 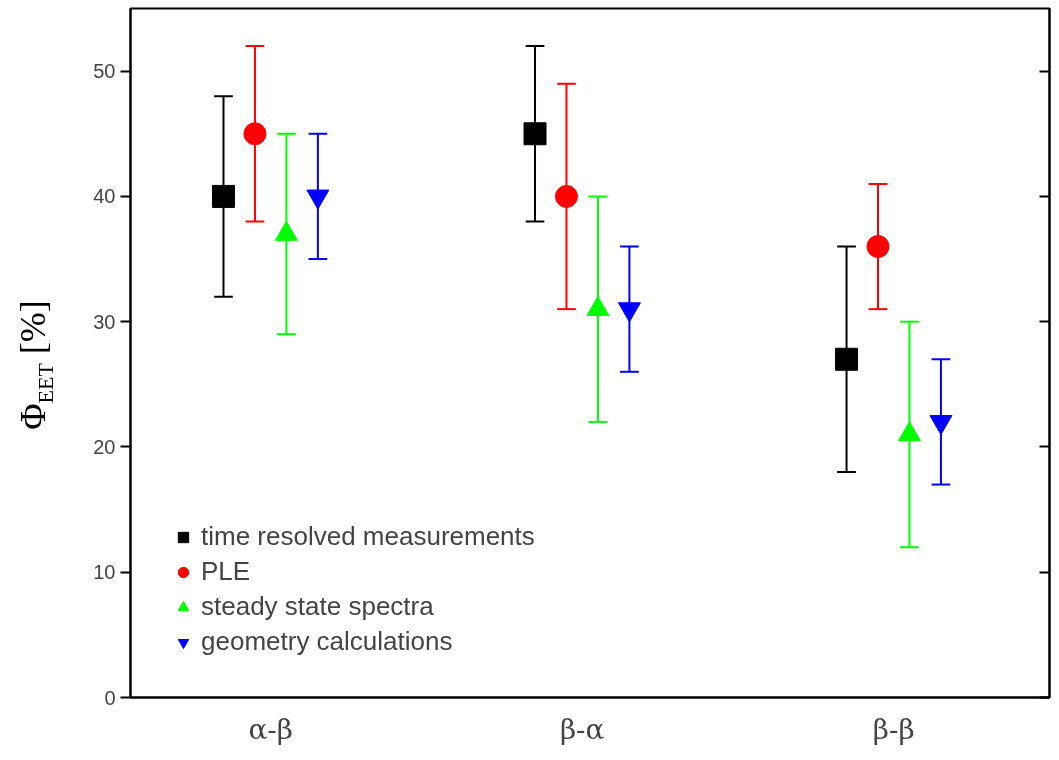 What do you see at coordinates (104, 196) in the screenshot?
I see `y-tick-label: 40` at bounding box center [104, 196].